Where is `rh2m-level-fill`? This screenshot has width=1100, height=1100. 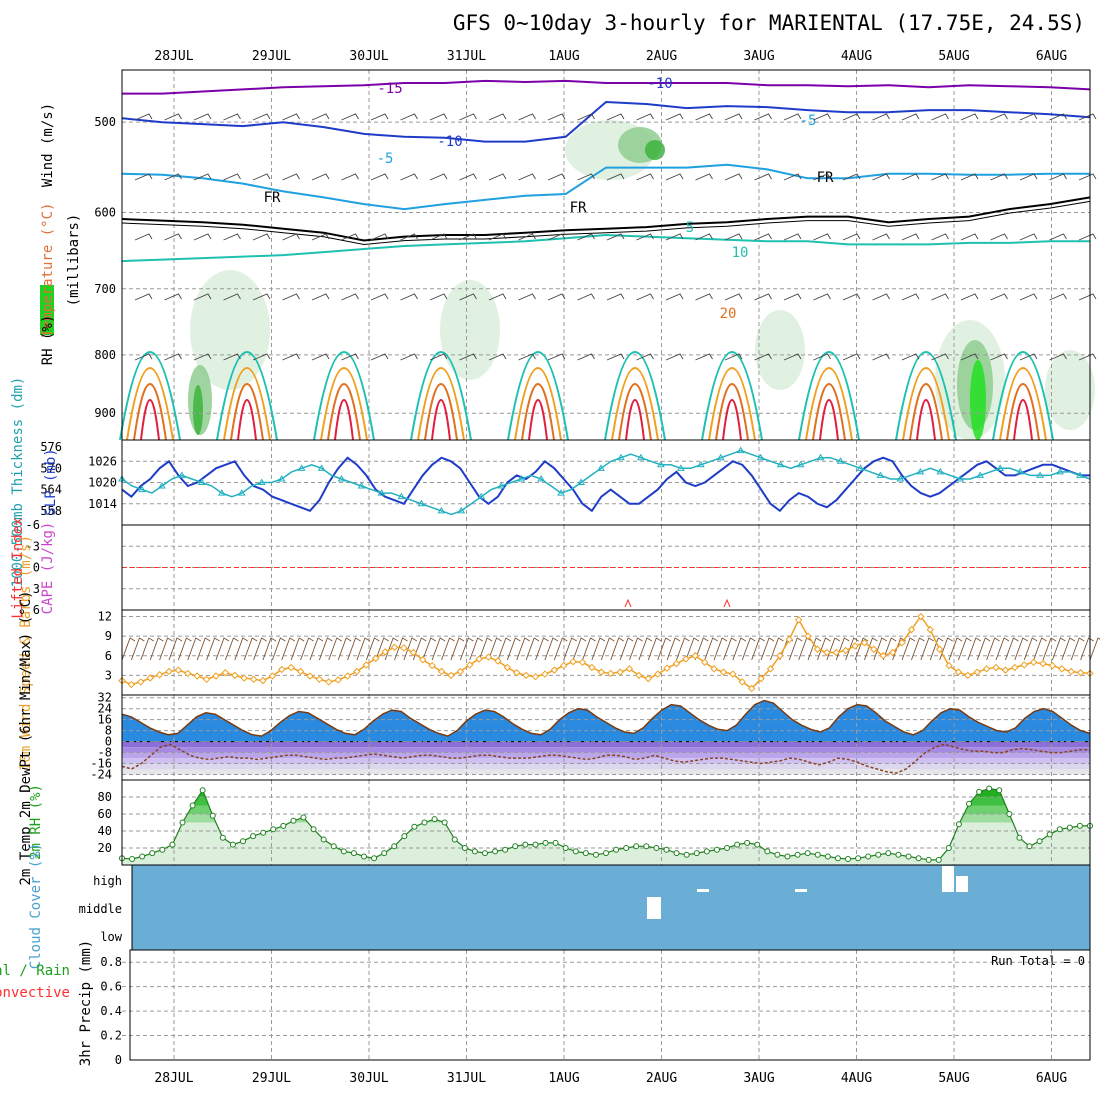
rh2m-level-fill is located at coordinates (606, 805).